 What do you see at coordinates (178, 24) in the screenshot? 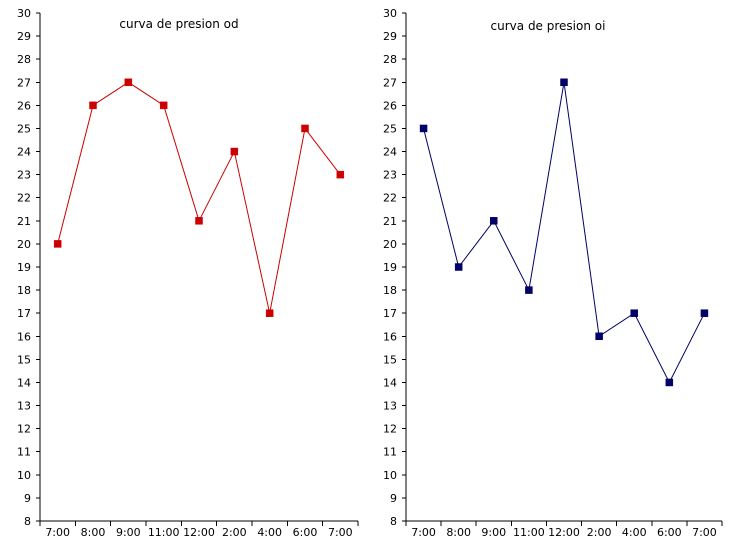
I see `chart-title: curva de presion od` at bounding box center [178, 24].